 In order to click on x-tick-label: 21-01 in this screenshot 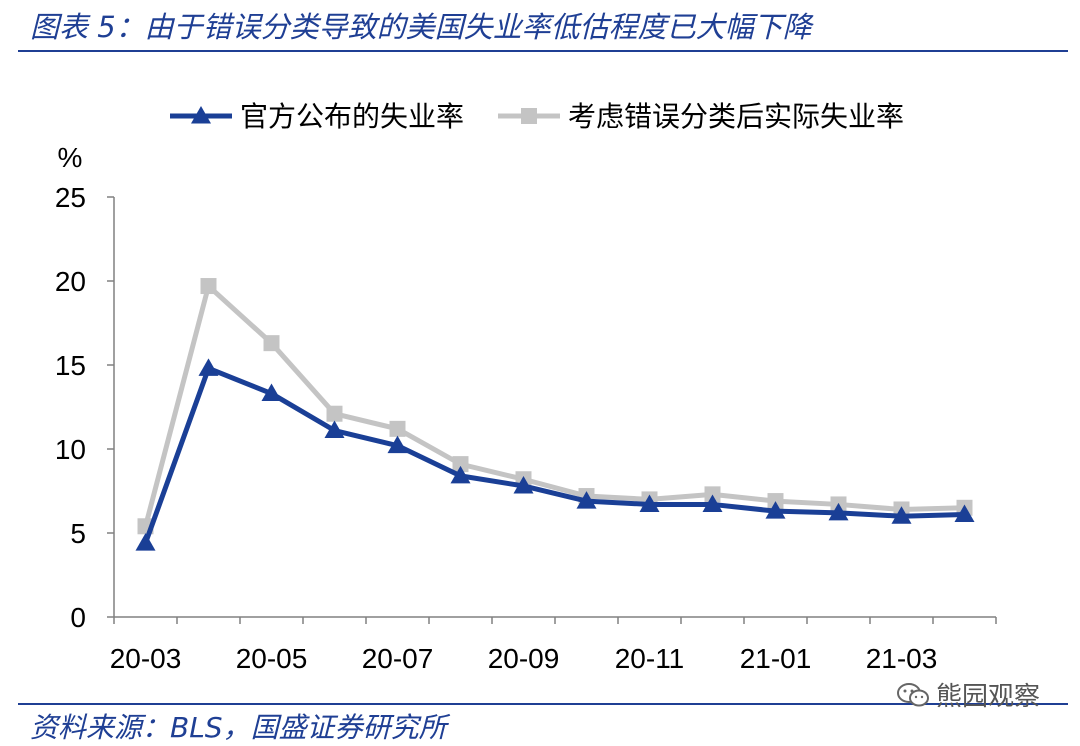, I will do `click(776, 658)`.